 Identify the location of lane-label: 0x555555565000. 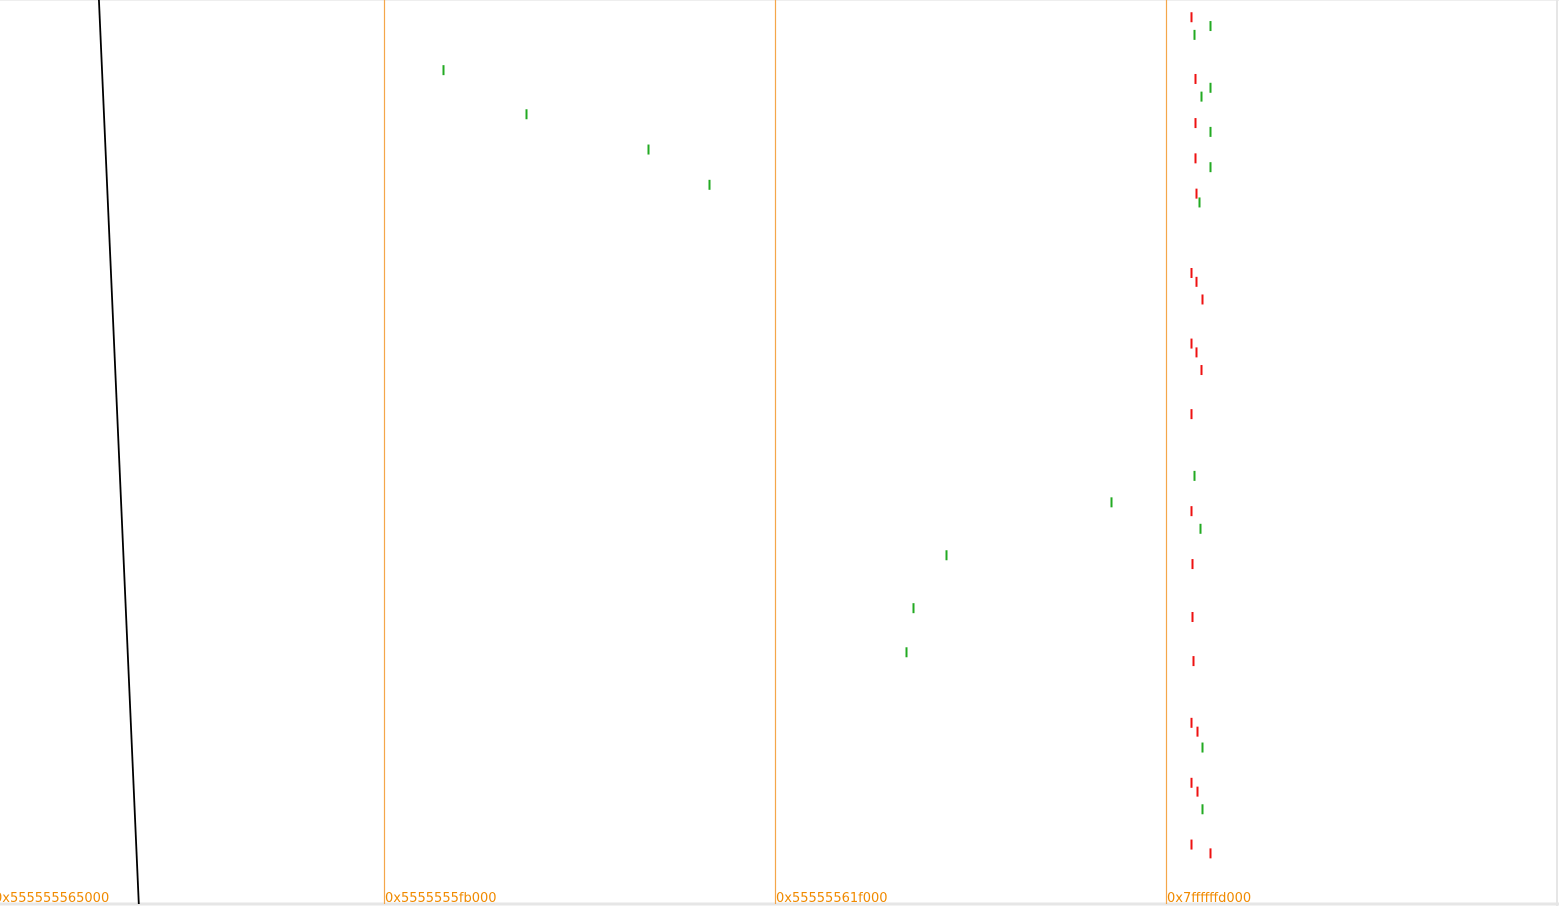
(54, 898).